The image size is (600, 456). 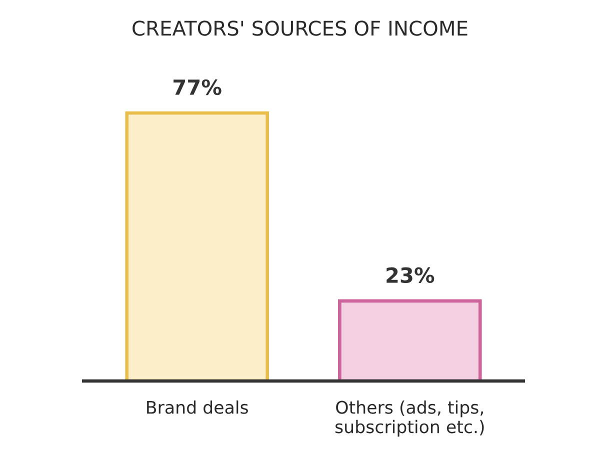 I want to click on chart-title: CREATORS' SOURCES OF INCOME, so click(x=300, y=28).